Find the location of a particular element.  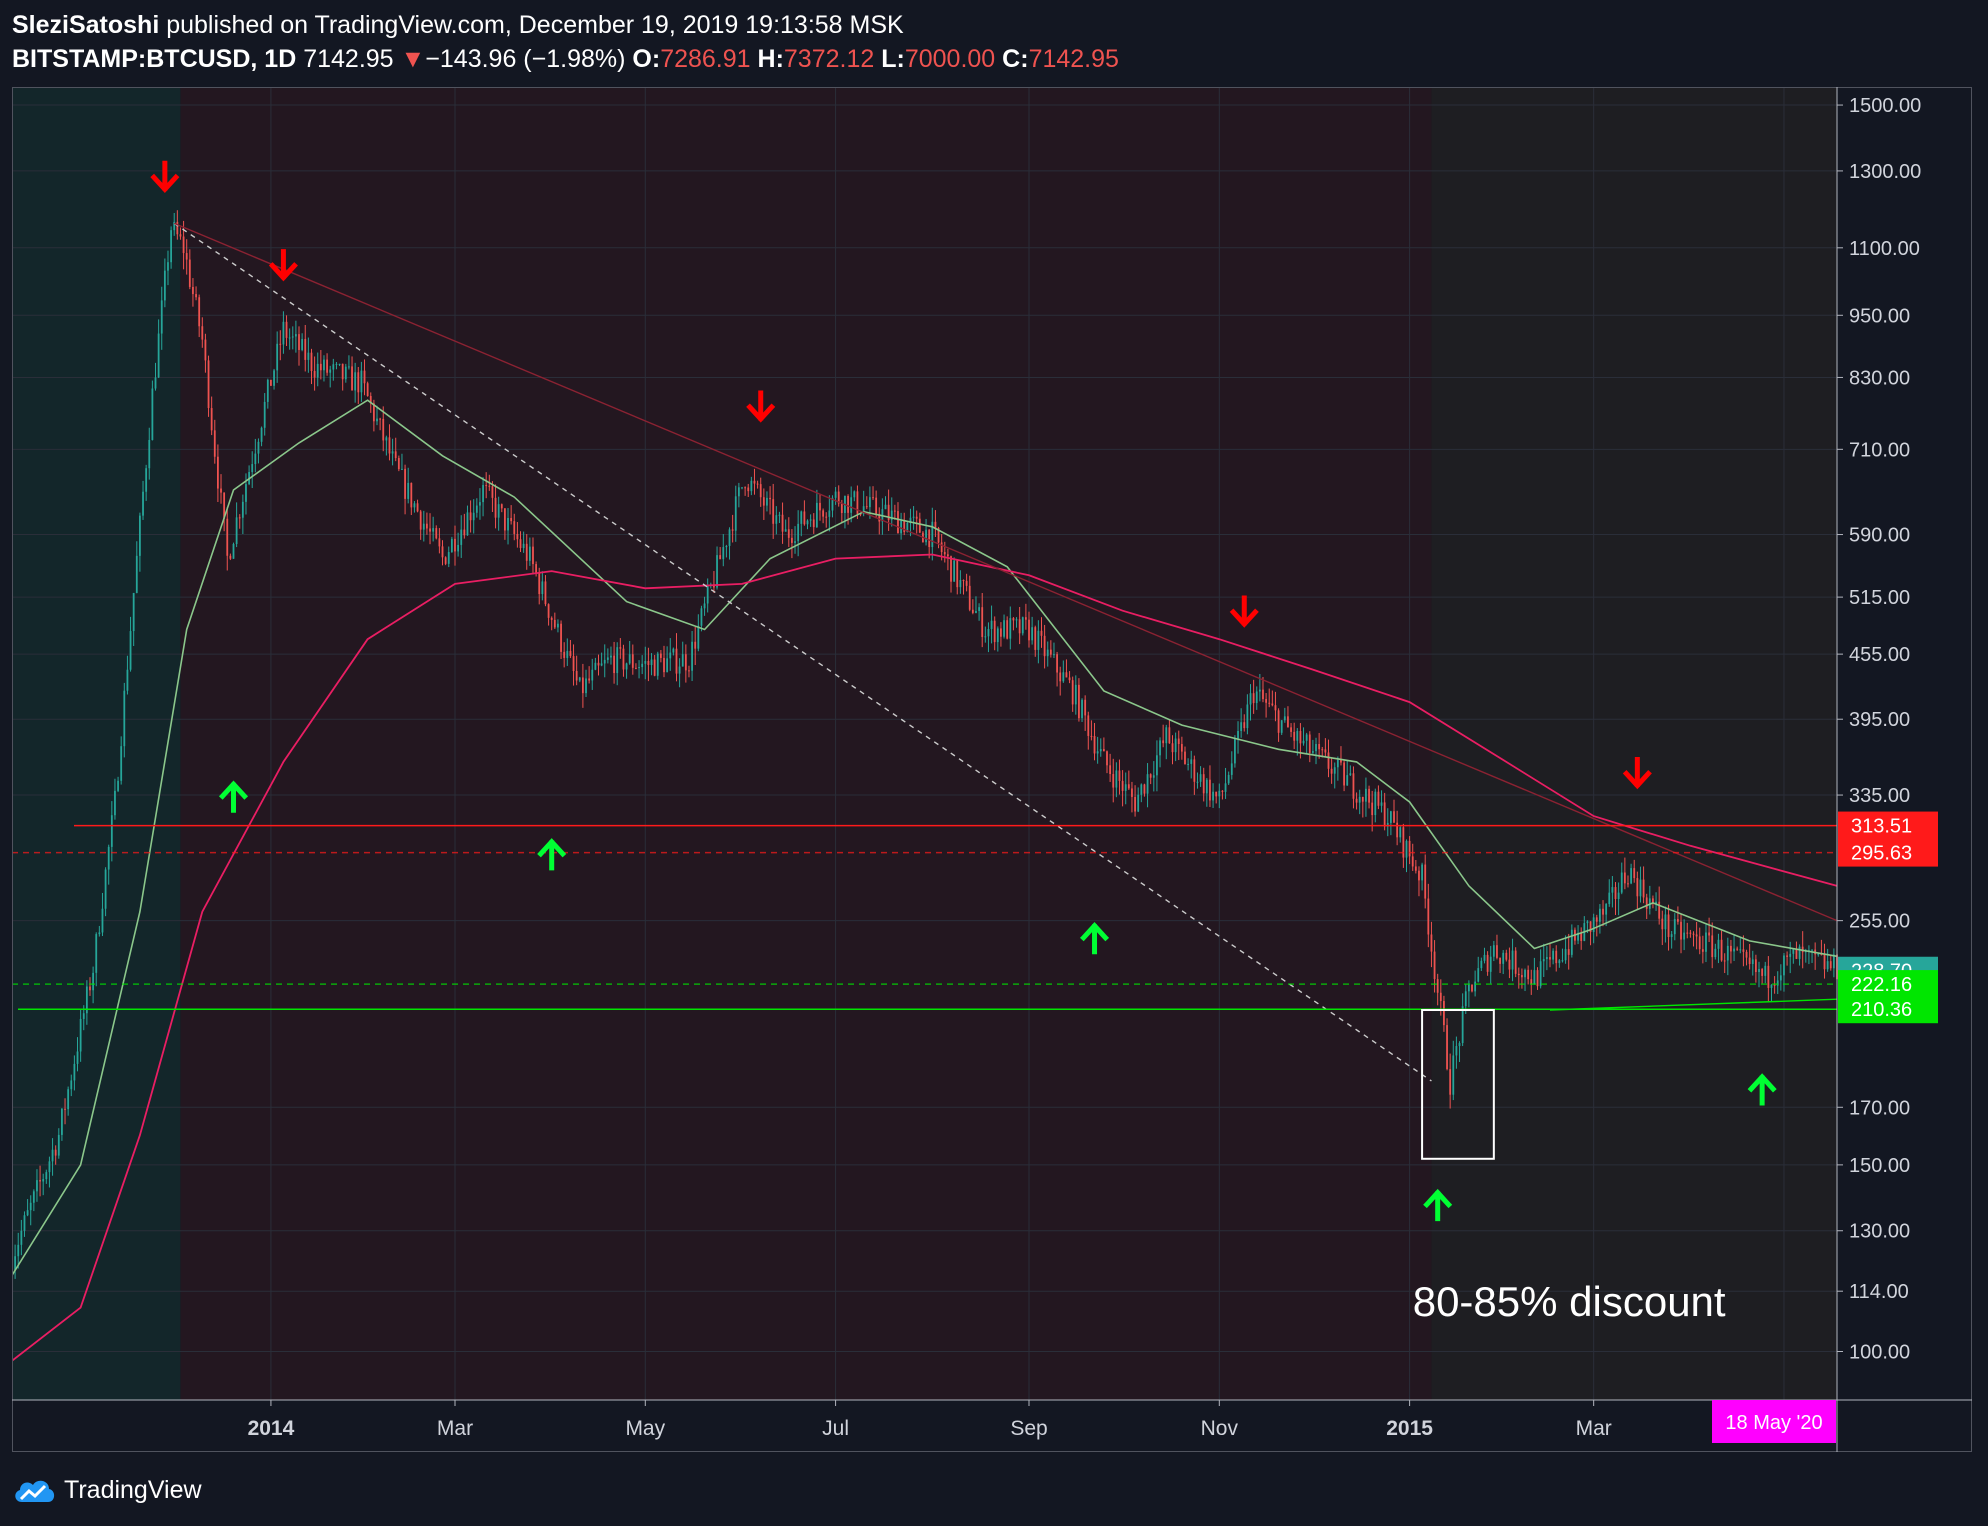

author-name: SleziSatoshi is located at coordinates (86, 25).